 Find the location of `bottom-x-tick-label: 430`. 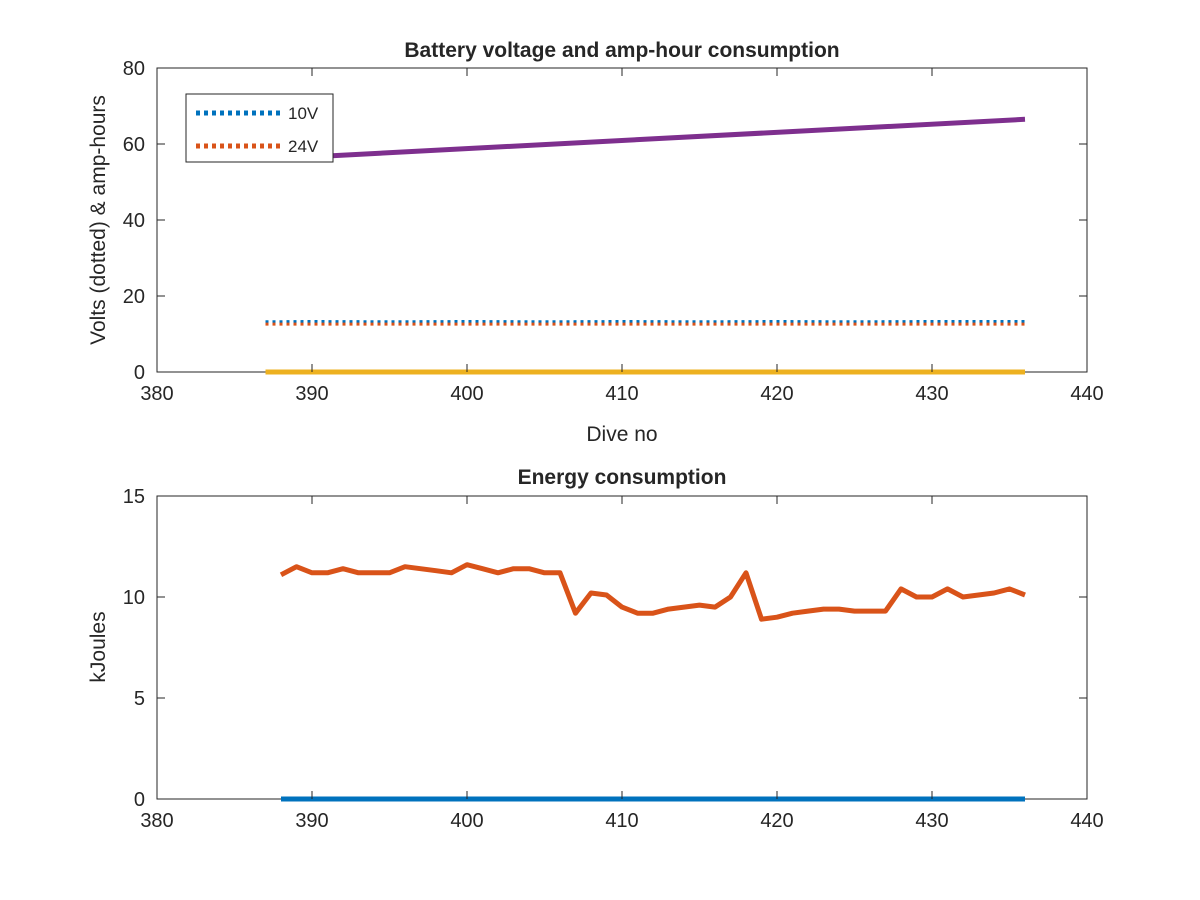

bottom-x-tick-label: 430 is located at coordinates (931, 821).